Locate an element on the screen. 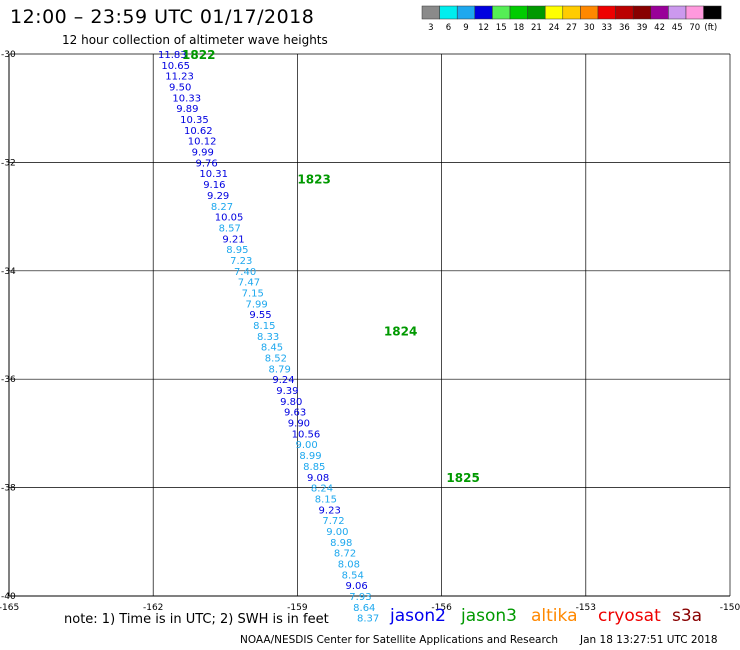  swh-value-label: 9.55 is located at coordinates (260, 315).